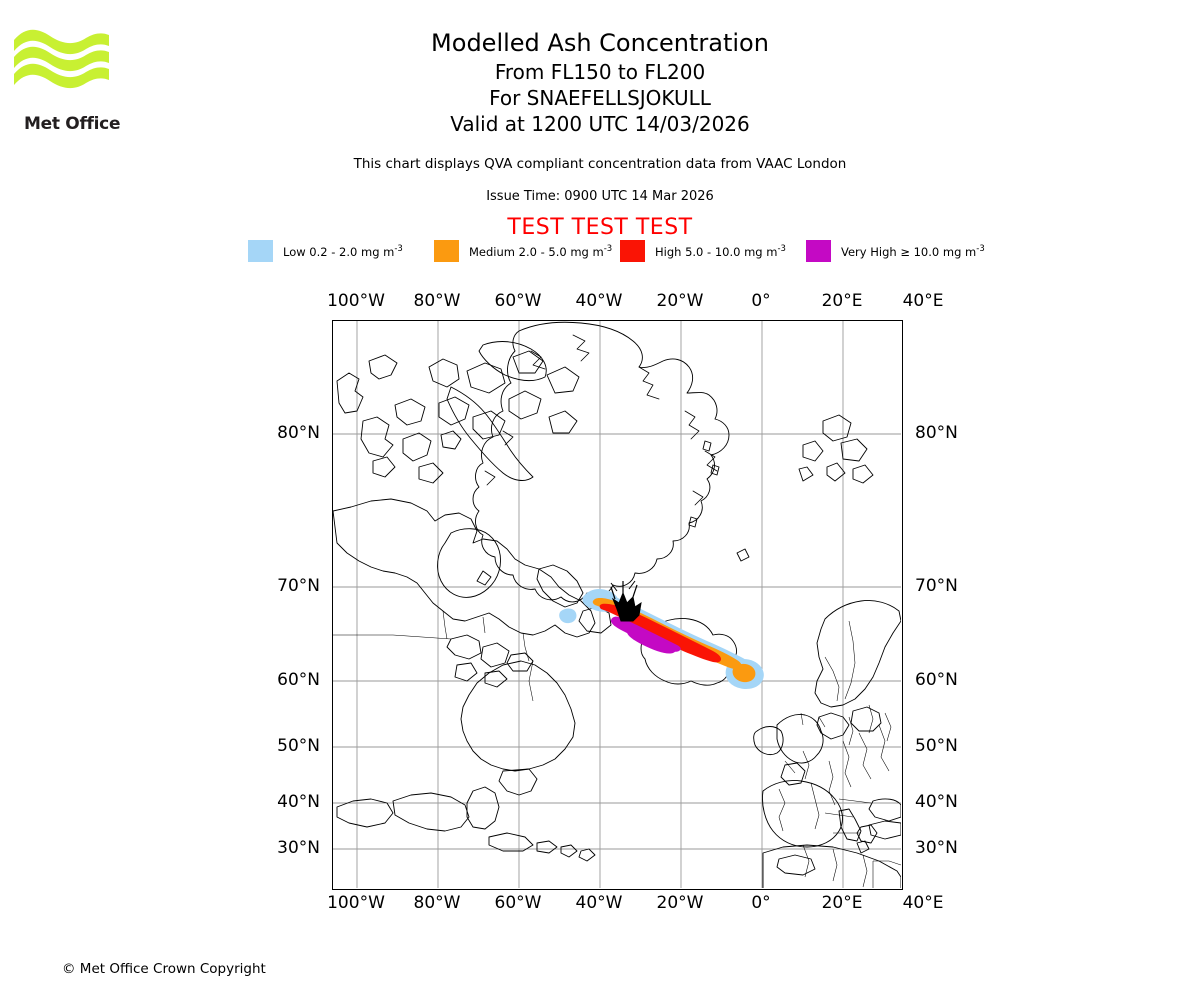 The width and height of the screenshot is (1200, 1000). Describe the element at coordinates (72, 124) in the screenshot. I see `met-office-wordmark: Met Office` at that location.